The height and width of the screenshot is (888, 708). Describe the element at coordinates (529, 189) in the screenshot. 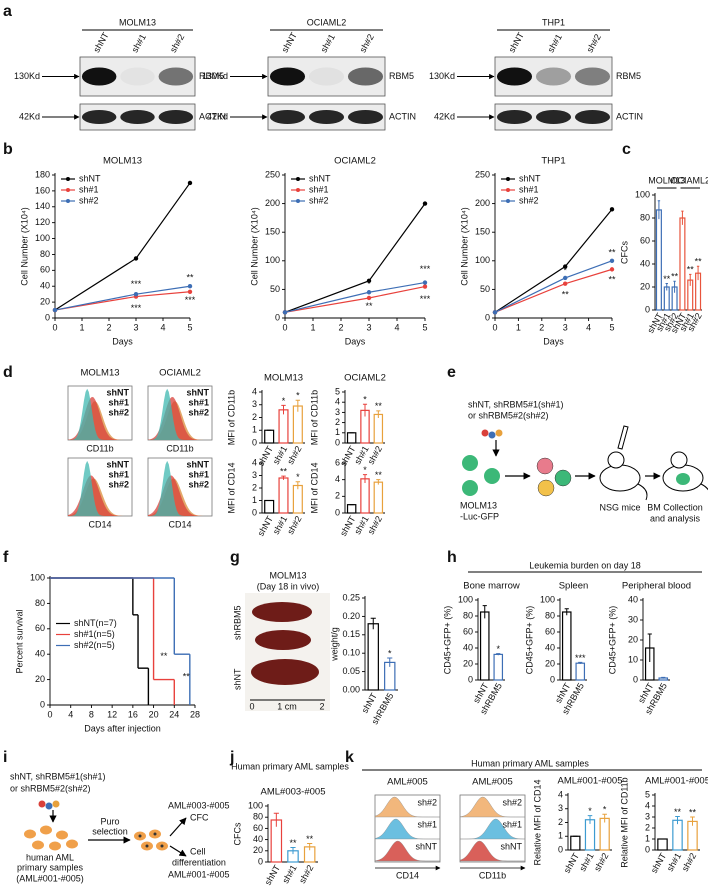

I see `legend-label: sh#1` at that location.